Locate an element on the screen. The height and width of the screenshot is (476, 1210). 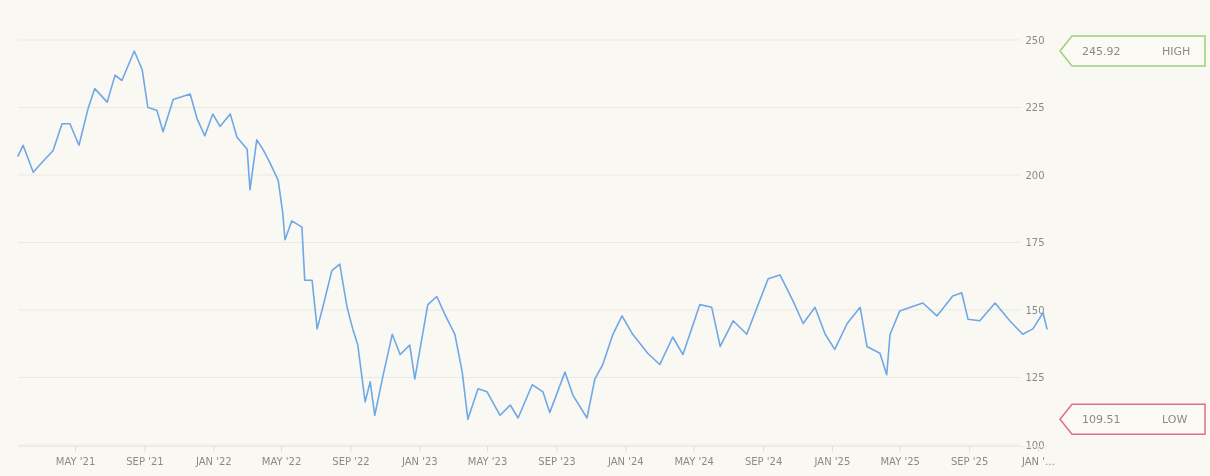
x-tick-label: SEP '22 is located at coordinates (351, 462).